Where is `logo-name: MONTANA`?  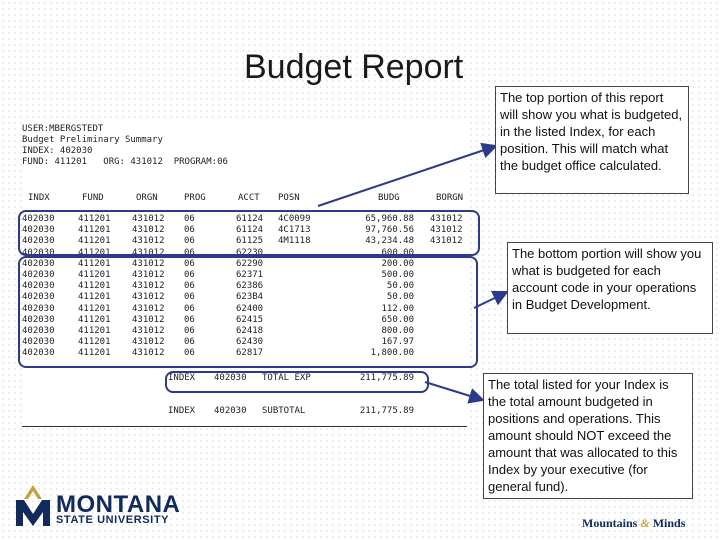
logo-name: MONTANA is located at coordinates (118, 504).